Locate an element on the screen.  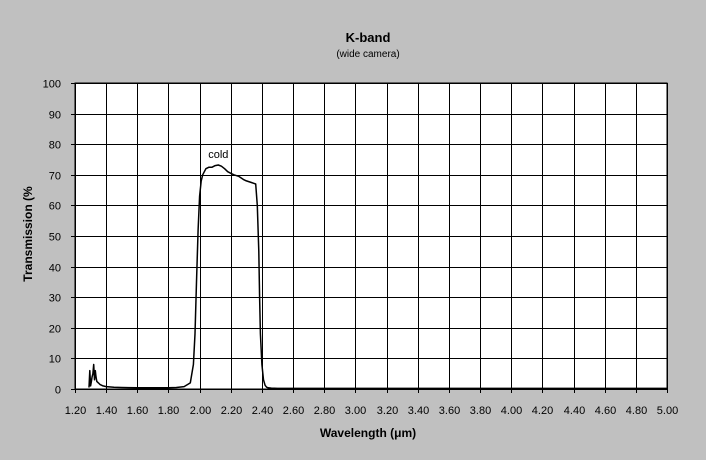
x-tick-label: 2.20 is located at coordinates (231, 411).